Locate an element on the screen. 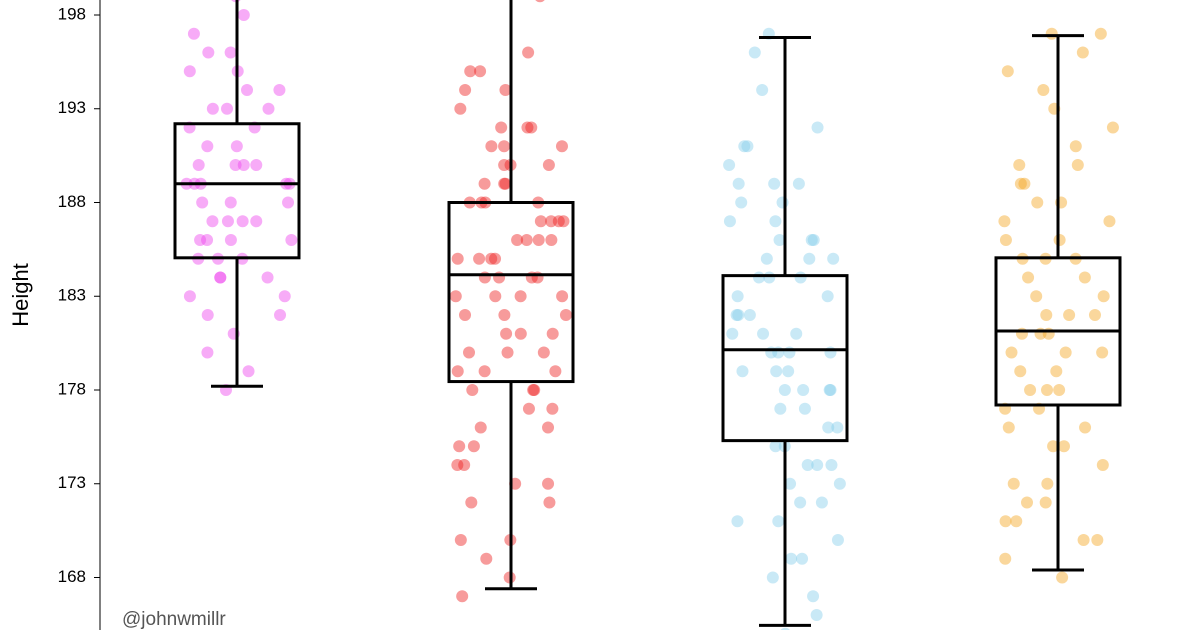 Image resolution: width=1200 pixels, height=630 pixels. y-tick-label: 193 is located at coordinates (72, 107).